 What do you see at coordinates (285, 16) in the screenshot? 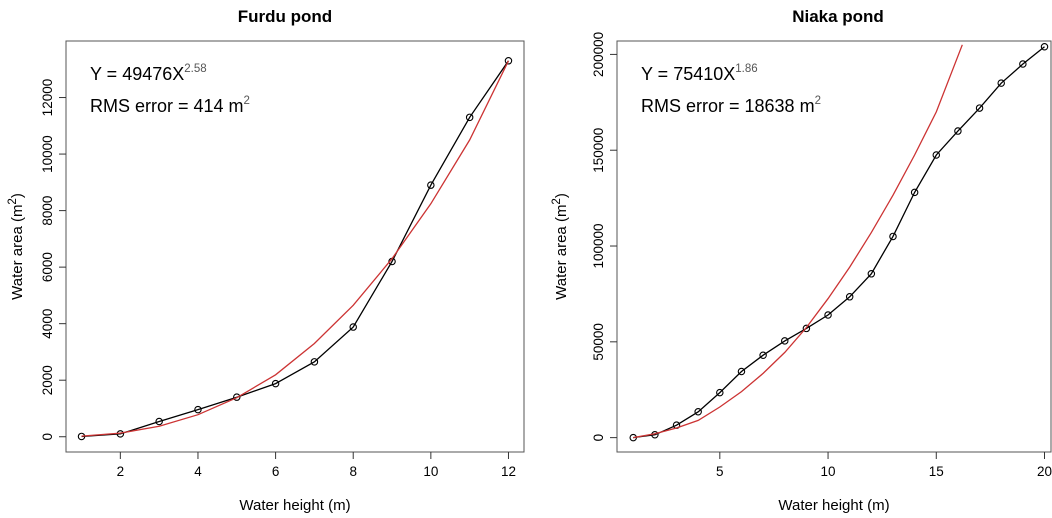
I see `chart-title: Furdu pond` at bounding box center [285, 16].